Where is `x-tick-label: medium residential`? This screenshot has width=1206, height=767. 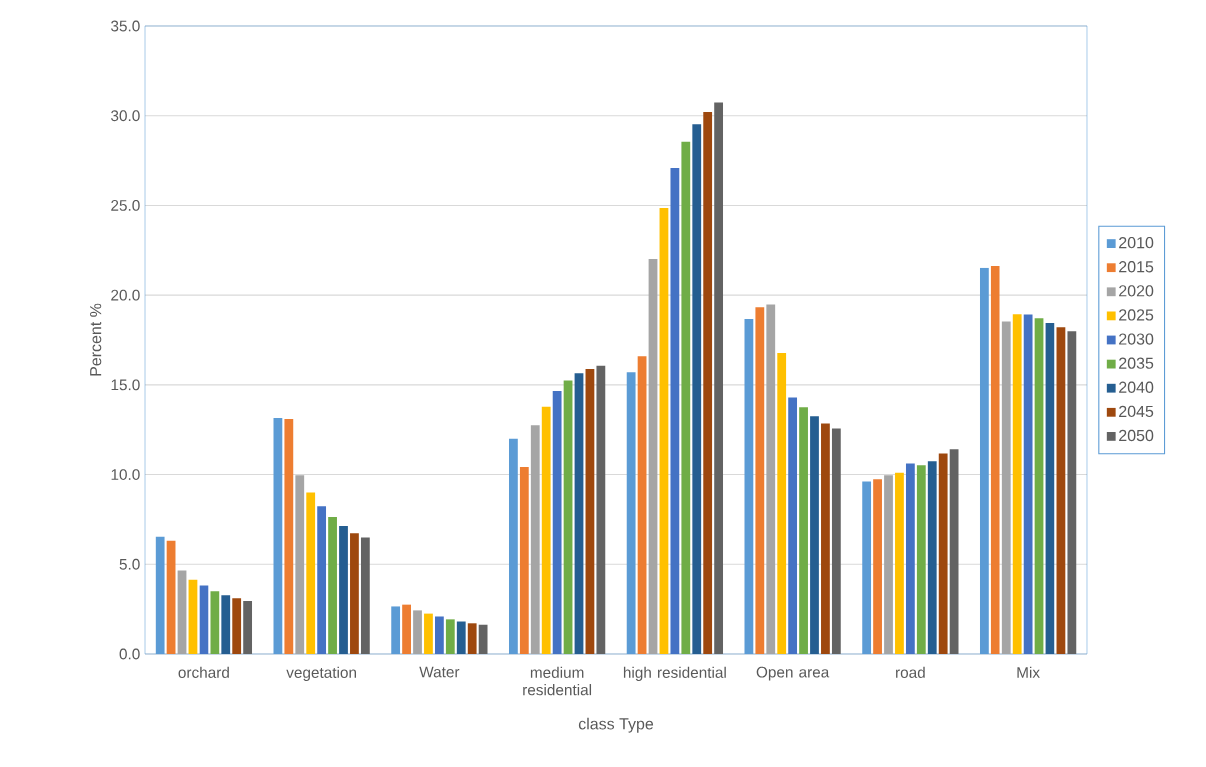 x-tick-label: medium residential is located at coordinates (557, 681).